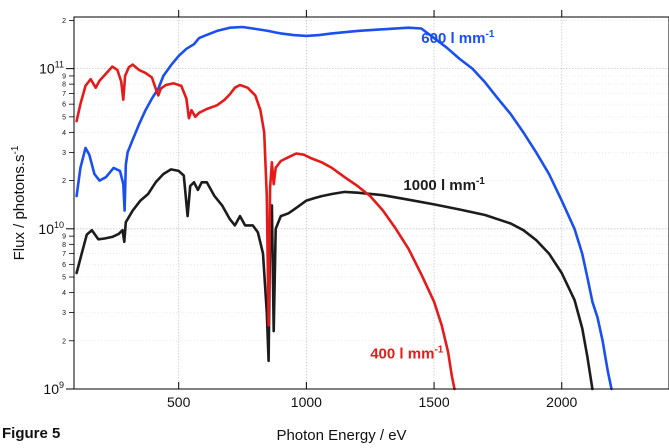 This screenshot has width=669, height=448. I want to click on y-major-tick-label: 1010, so click(51, 228).